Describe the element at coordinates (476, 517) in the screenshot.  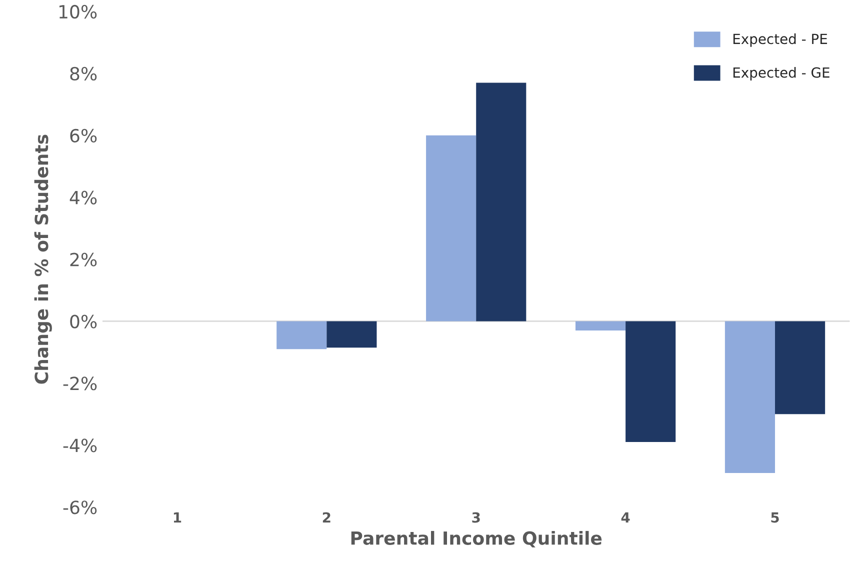
I see `x-tick-label: 3` at that location.